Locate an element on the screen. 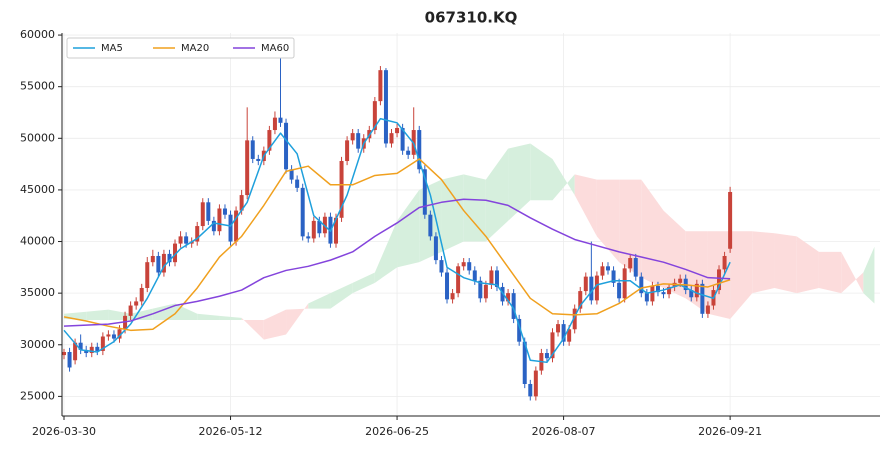 The height and width of the screenshot is (451, 891). y-tick-label: 30000 is located at coordinates (37, 344).